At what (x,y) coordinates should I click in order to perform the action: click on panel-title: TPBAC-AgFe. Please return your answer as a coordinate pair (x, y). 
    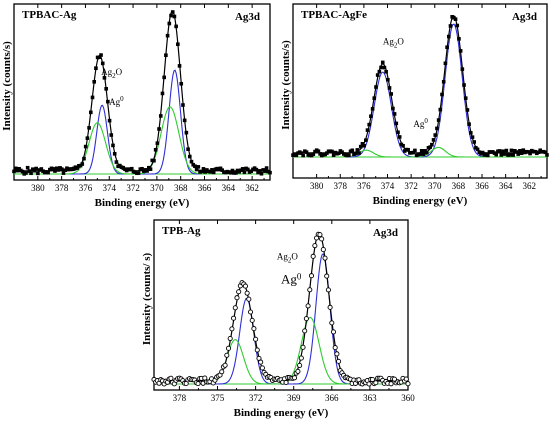
    Looking at the image, I should click on (334, 15).